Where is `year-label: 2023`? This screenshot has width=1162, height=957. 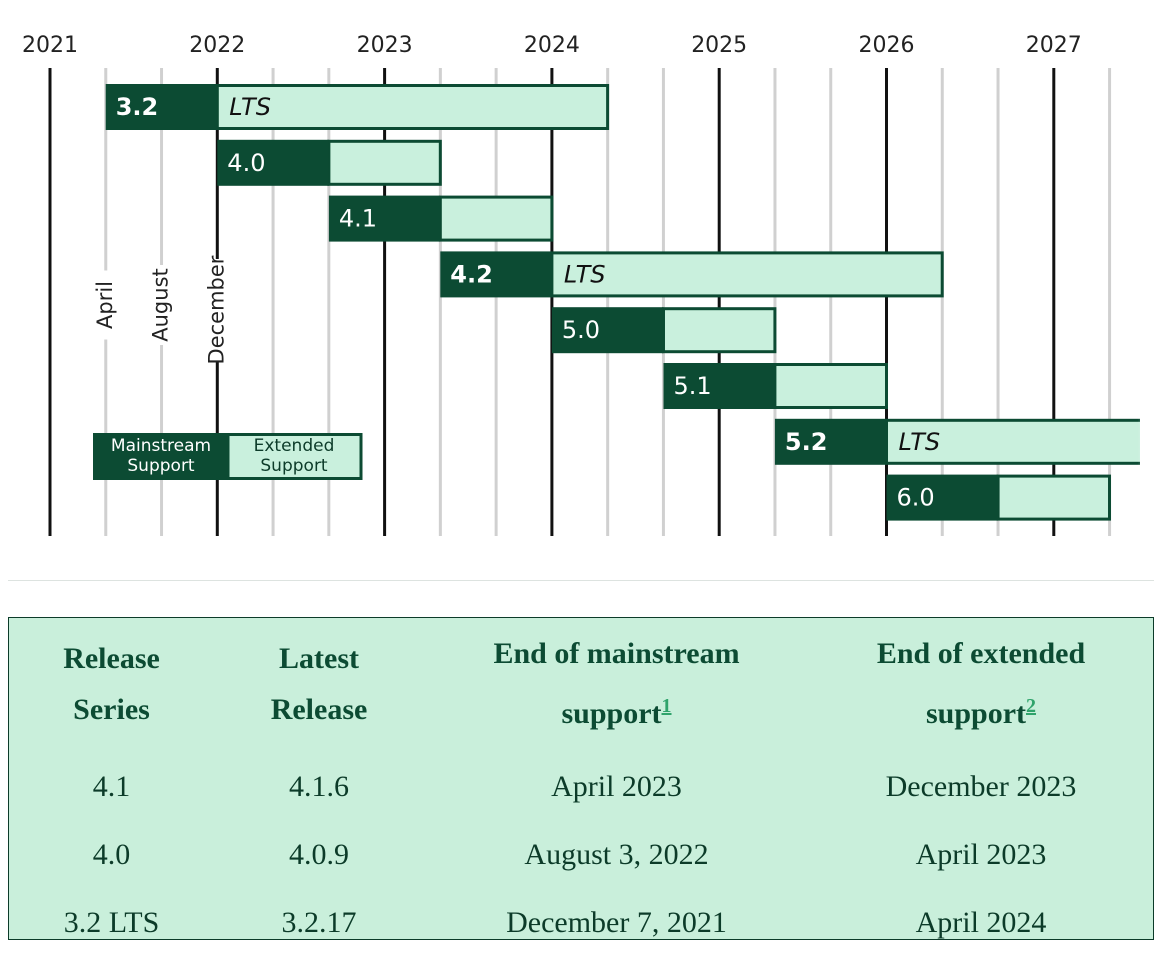 year-label: 2023 is located at coordinates (385, 45).